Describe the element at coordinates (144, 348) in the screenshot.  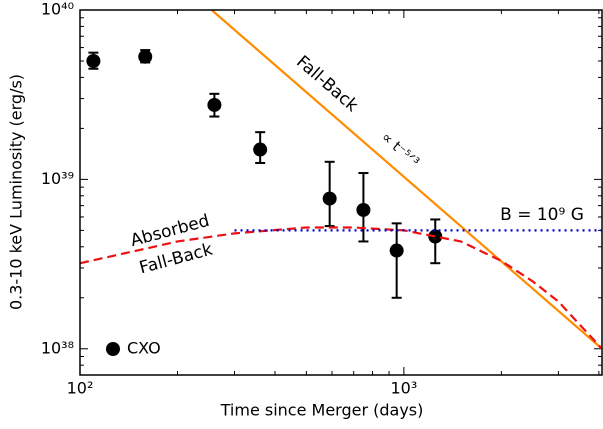
I see `legend-label: CXO` at that location.